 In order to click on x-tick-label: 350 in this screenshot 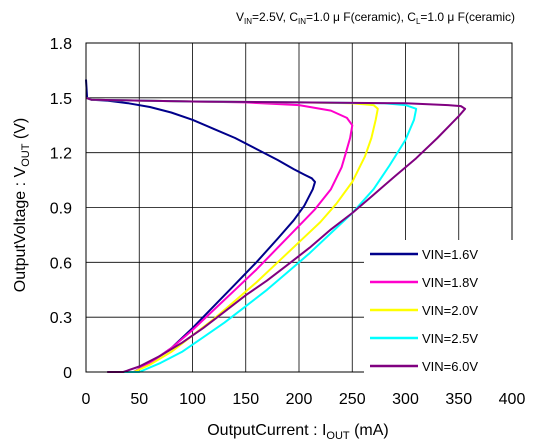, I will do `click(458, 399)`.